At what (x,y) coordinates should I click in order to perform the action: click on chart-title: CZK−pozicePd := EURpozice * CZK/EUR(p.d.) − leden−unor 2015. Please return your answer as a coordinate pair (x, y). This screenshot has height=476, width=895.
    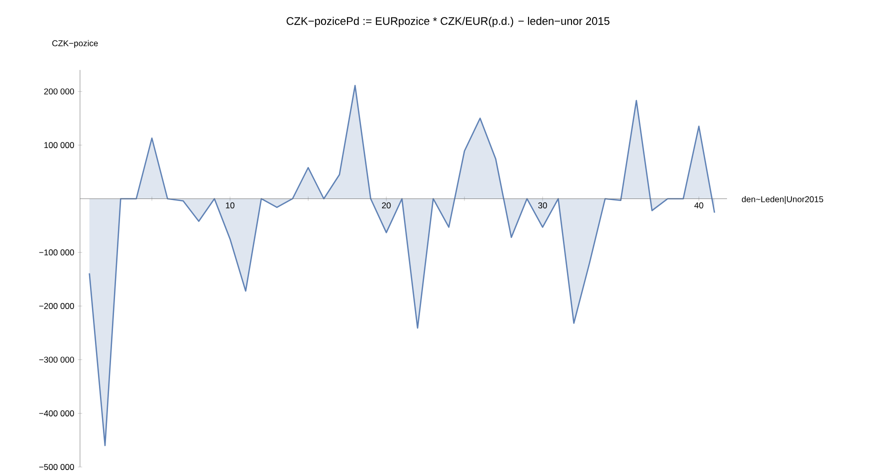
    Looking at the image, I should click on (448, 22).